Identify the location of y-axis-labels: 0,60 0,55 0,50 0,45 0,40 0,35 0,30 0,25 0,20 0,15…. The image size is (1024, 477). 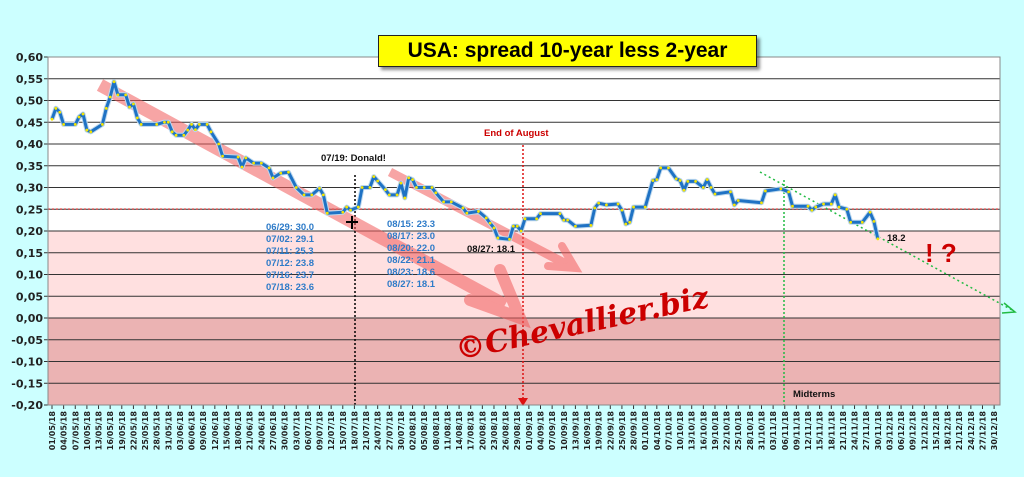
(27, 231).